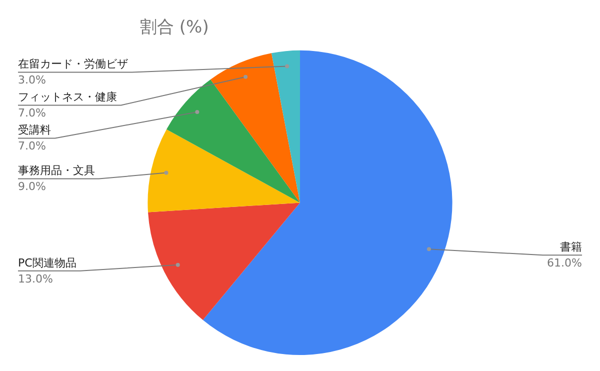 This screenshot has height=371, width=600. What do you see at coordinates (35, 279) in the screenshot?
I see `data-label: 13.0%` at bounding box center [35, 279].